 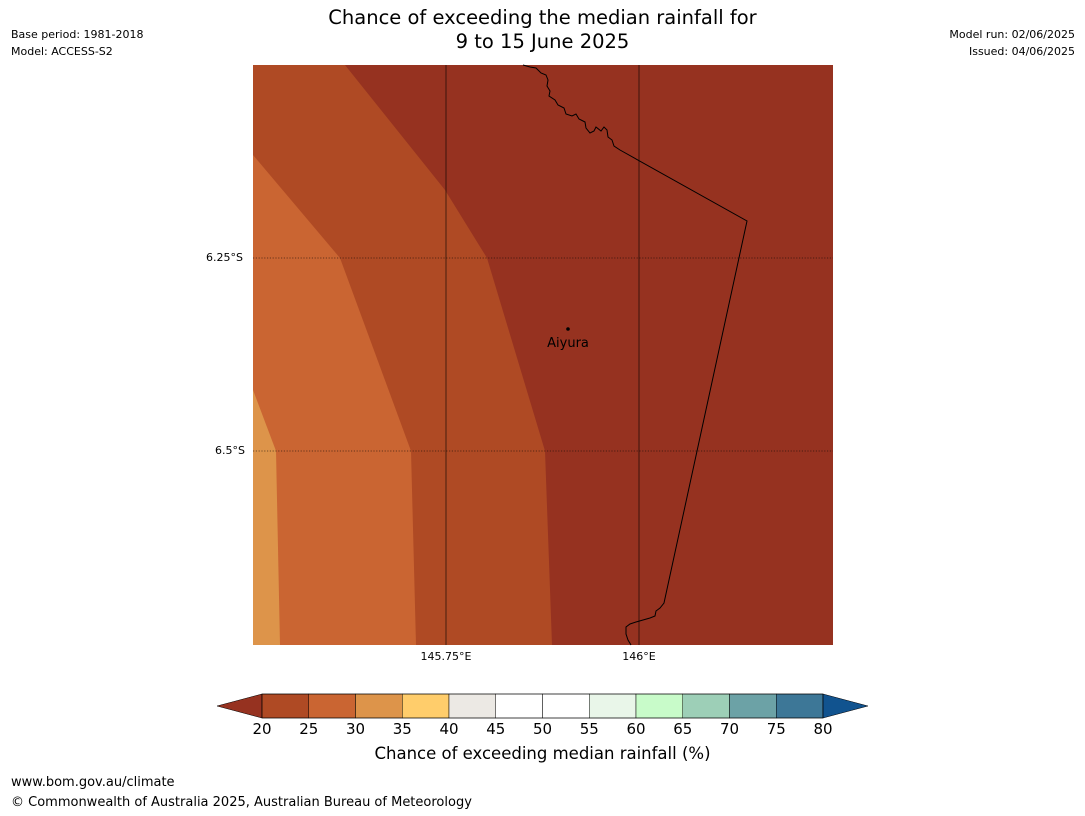 What do you see at coordinates (77, 34) in the screenshot?
I see `base-period-text: Base period: 1981-2018` at bounding box center [77, 34].